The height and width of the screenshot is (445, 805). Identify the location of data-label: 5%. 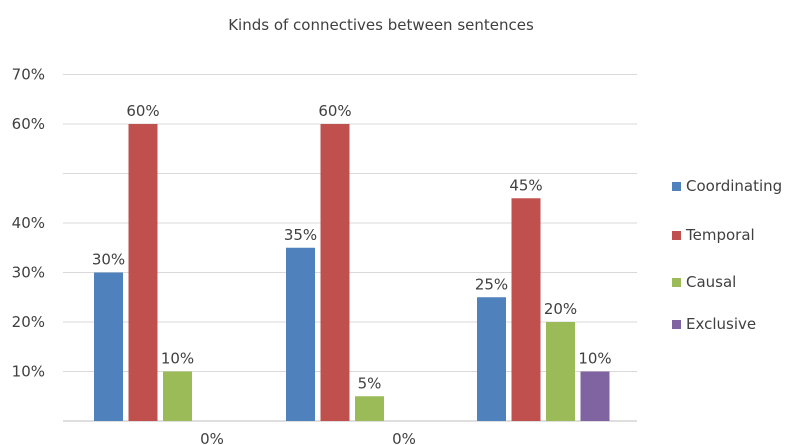
(370, 383).